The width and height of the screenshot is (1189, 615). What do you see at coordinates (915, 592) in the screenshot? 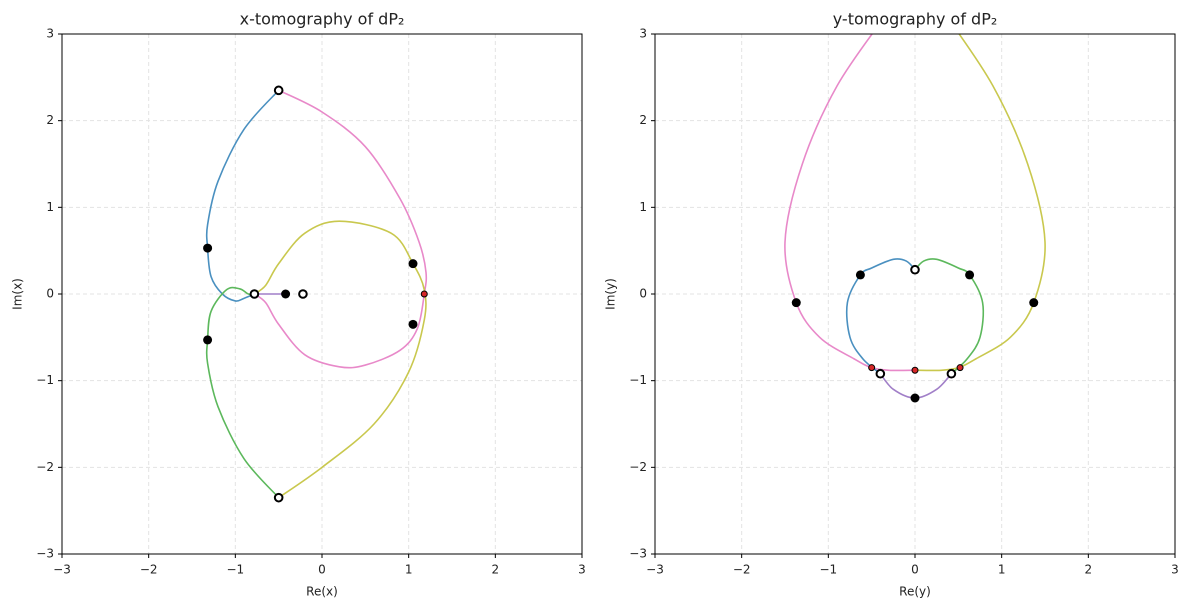
I see `x-axis-label: Re(y)` at bounding box center [915, 592].